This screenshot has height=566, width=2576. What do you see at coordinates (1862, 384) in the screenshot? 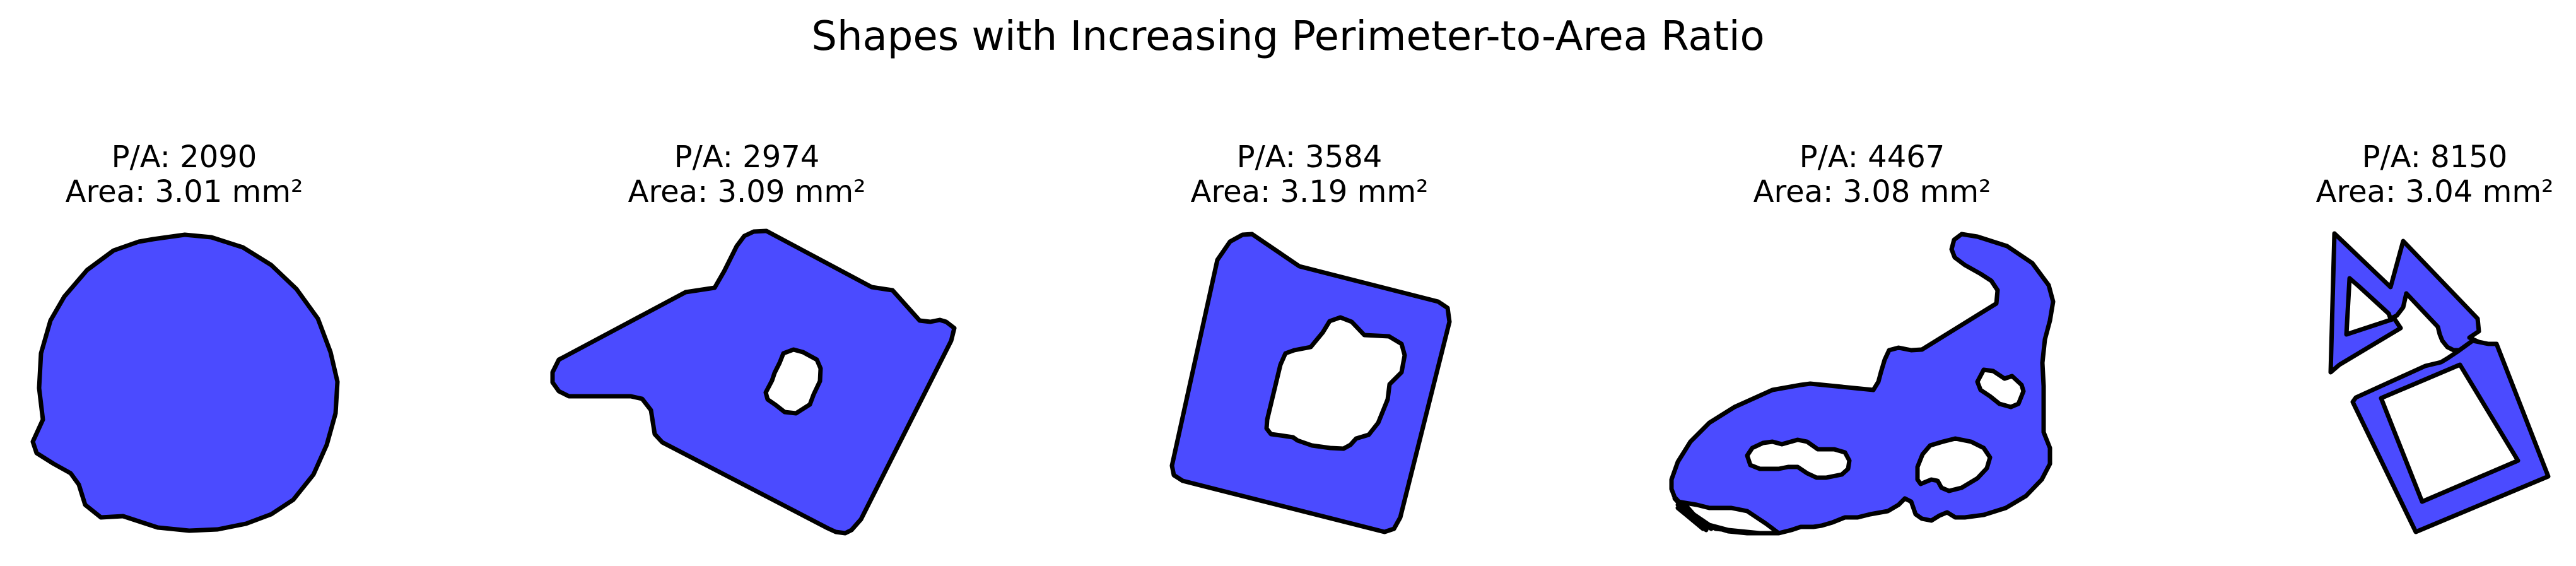
I see `shape-4-irregular-with-holes` at bounding box center [1862, 384].